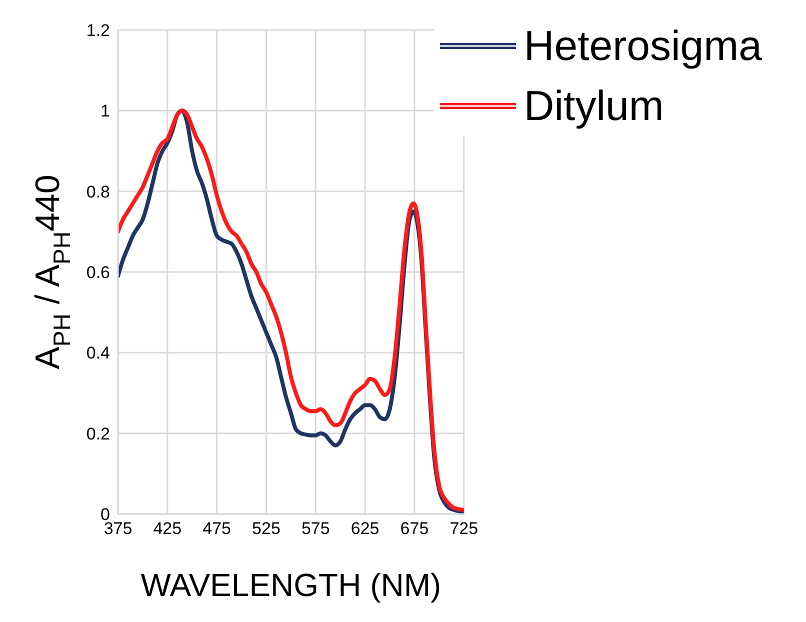 Image resolution: width=806 pixels, height=622 pixels. Describe the element at coordinates (291, 585) in the screenshot. I see `x-axis-title: WAVELENGTH (NM)` at that location.